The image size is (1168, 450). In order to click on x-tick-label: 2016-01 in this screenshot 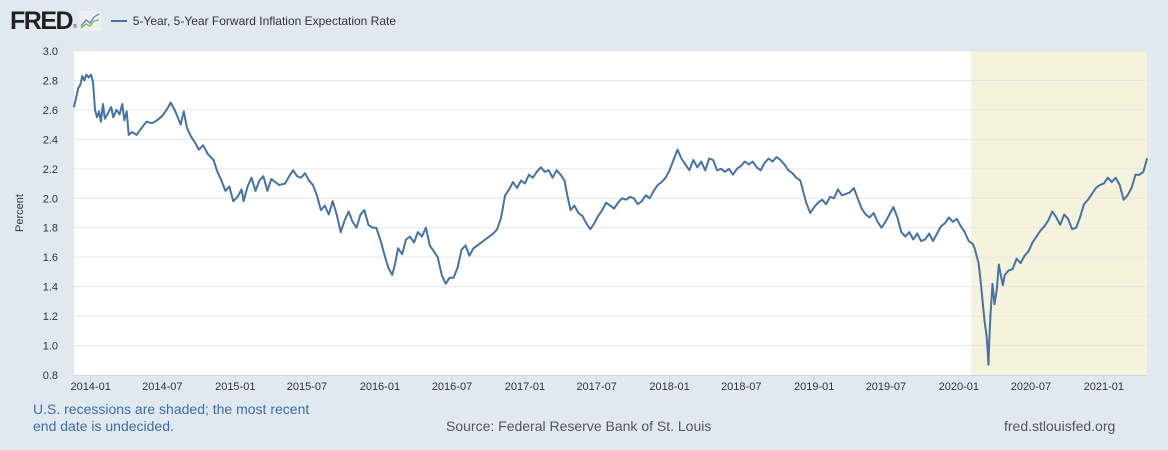, I will do `click(380, 387)`.